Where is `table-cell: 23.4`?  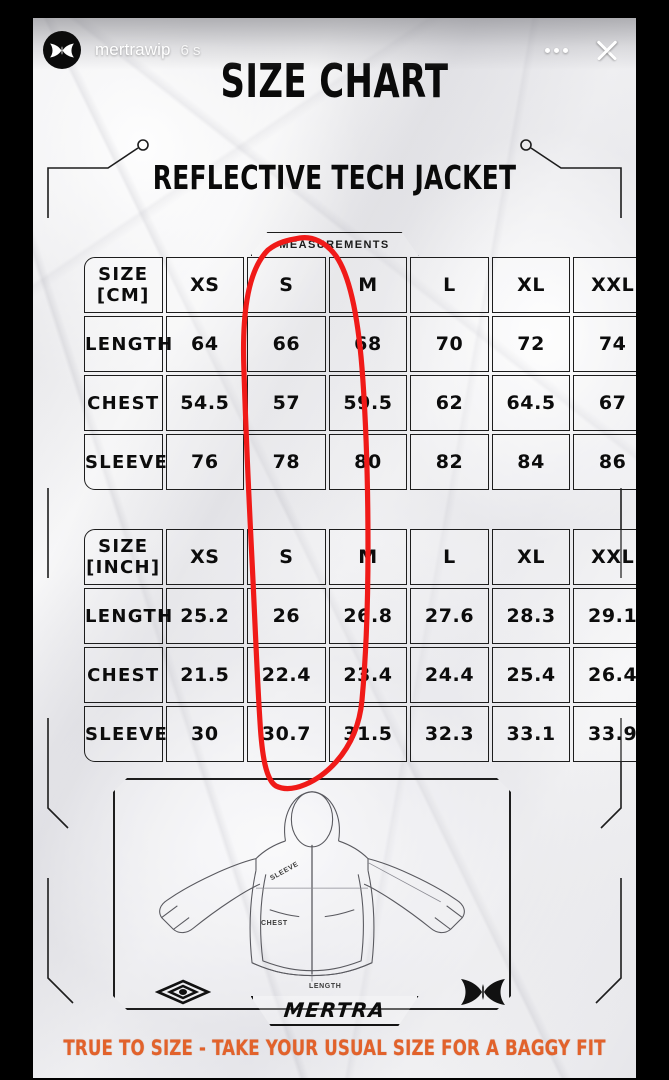
table-cell: 23.4 is located at coordinates (368, 675).